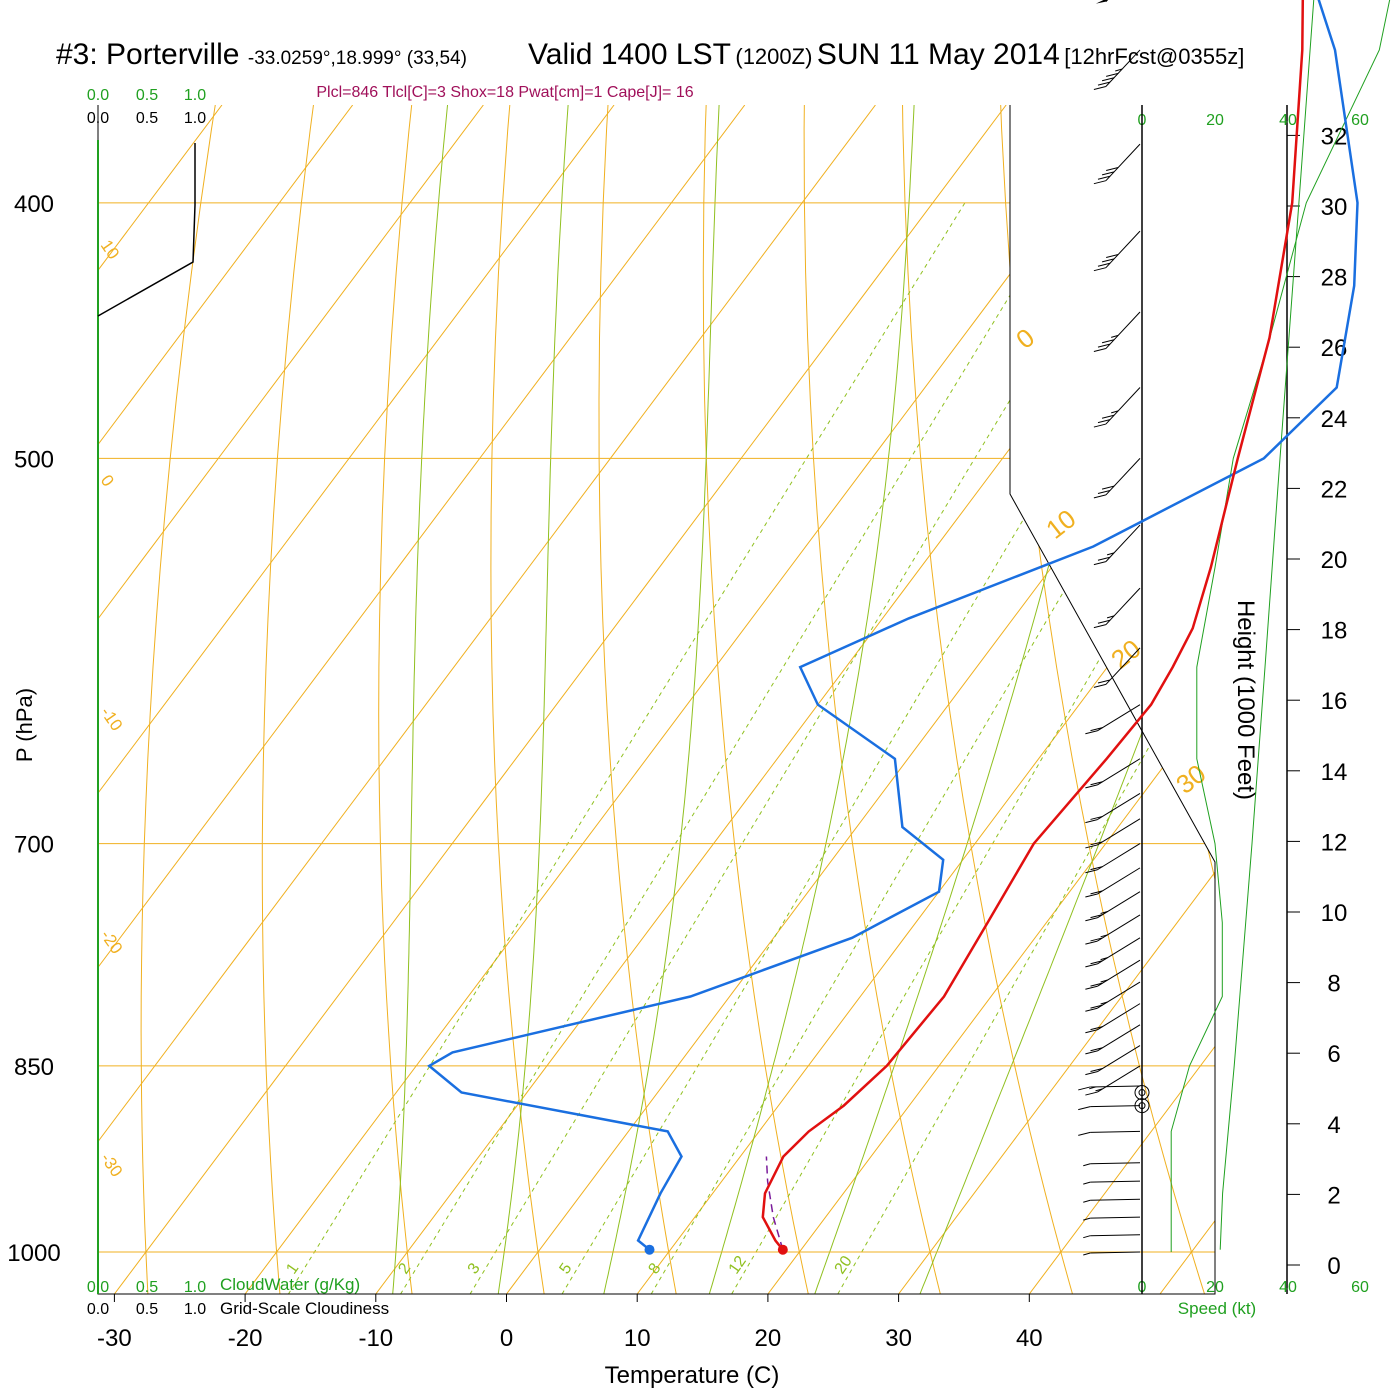  I want to click on wind-barb-pennant, so click(1101, 2).